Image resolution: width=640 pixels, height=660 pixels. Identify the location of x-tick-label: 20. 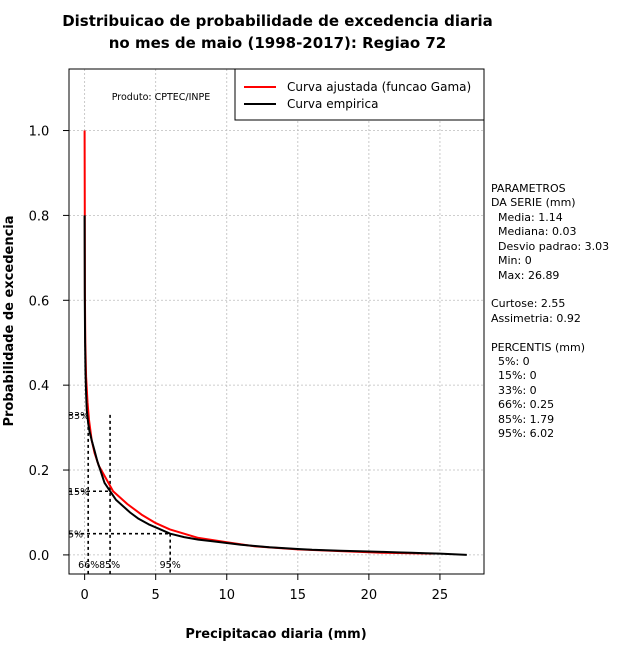
(369, 595).